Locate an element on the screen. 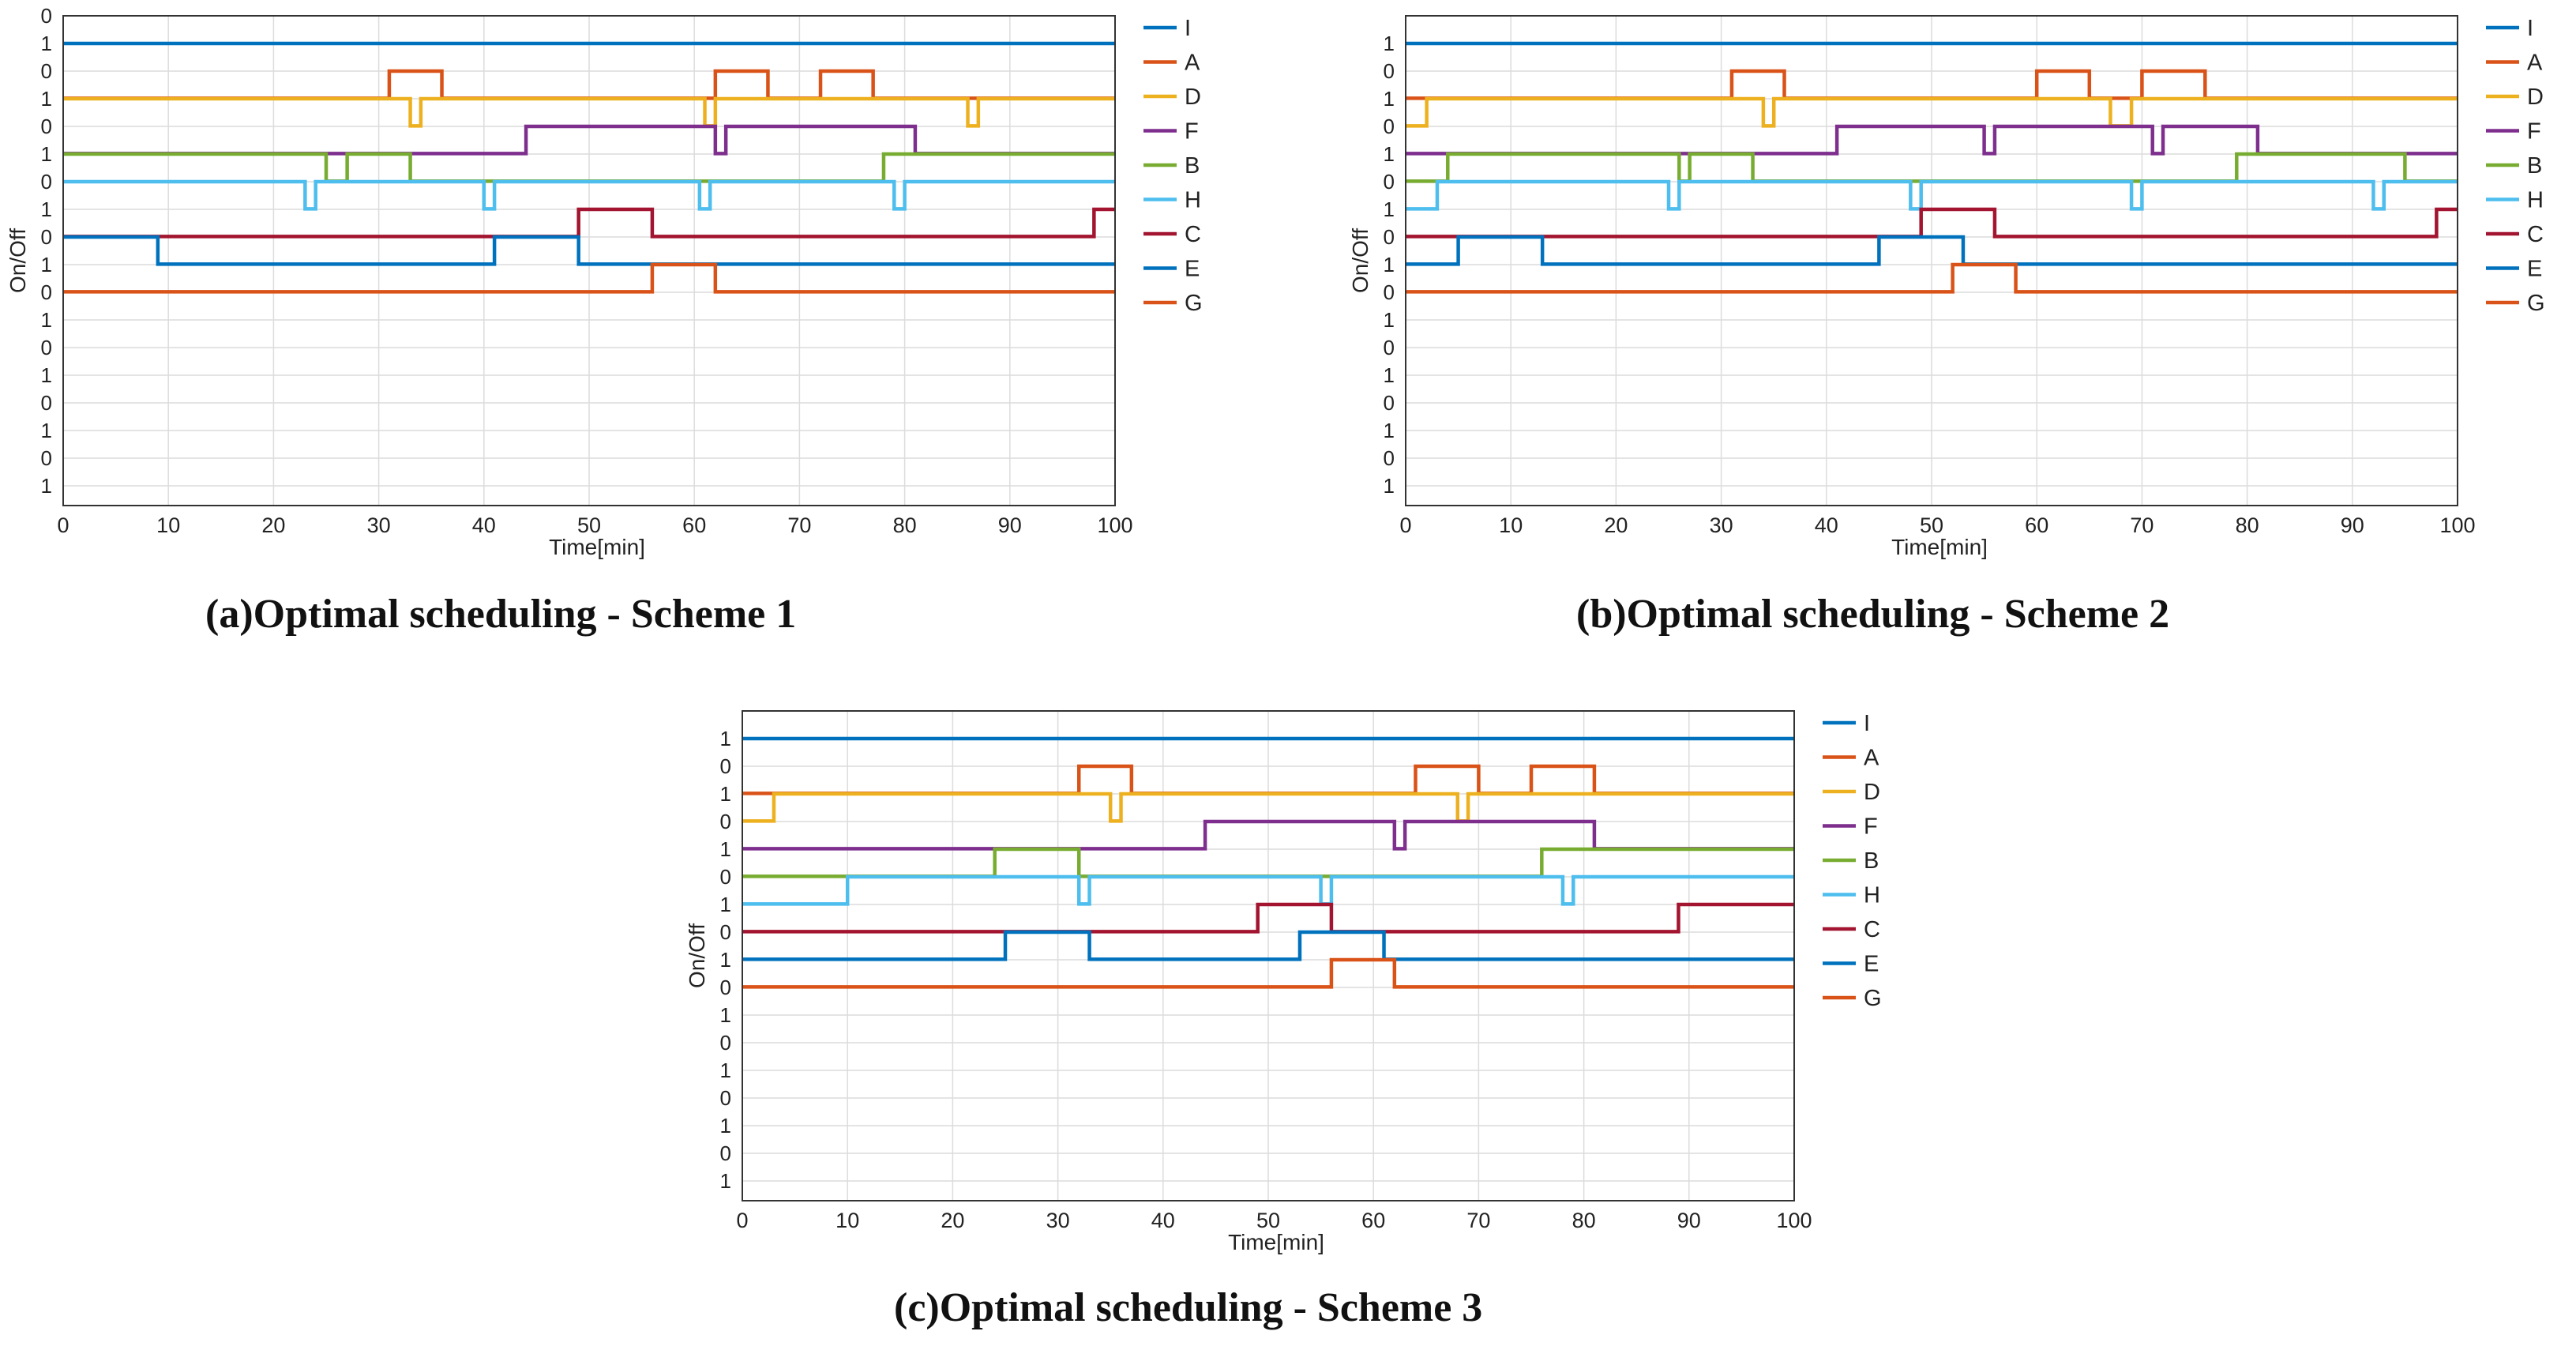 This screenshot has height=1350, width=2576. series-line-G is located at coordinates (1268, 973).